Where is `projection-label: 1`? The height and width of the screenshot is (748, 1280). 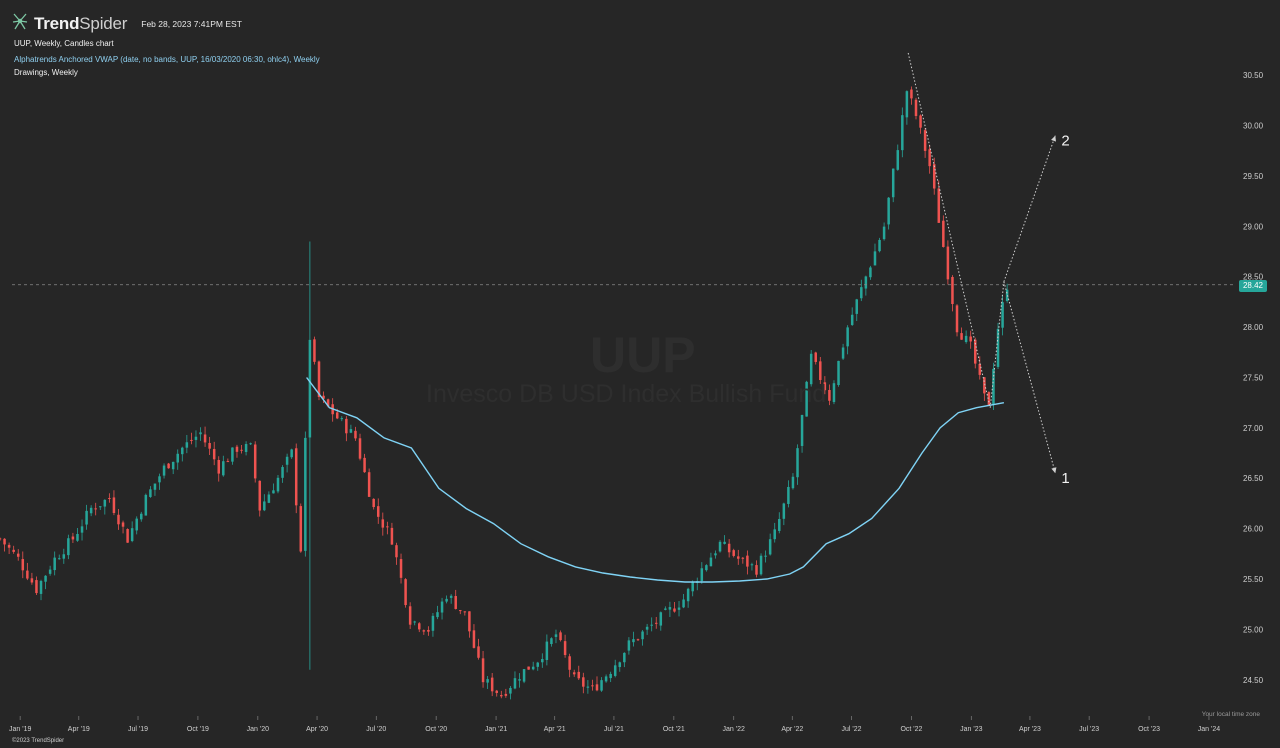
projection-label: 1 is located at coordinates (1065, 478).